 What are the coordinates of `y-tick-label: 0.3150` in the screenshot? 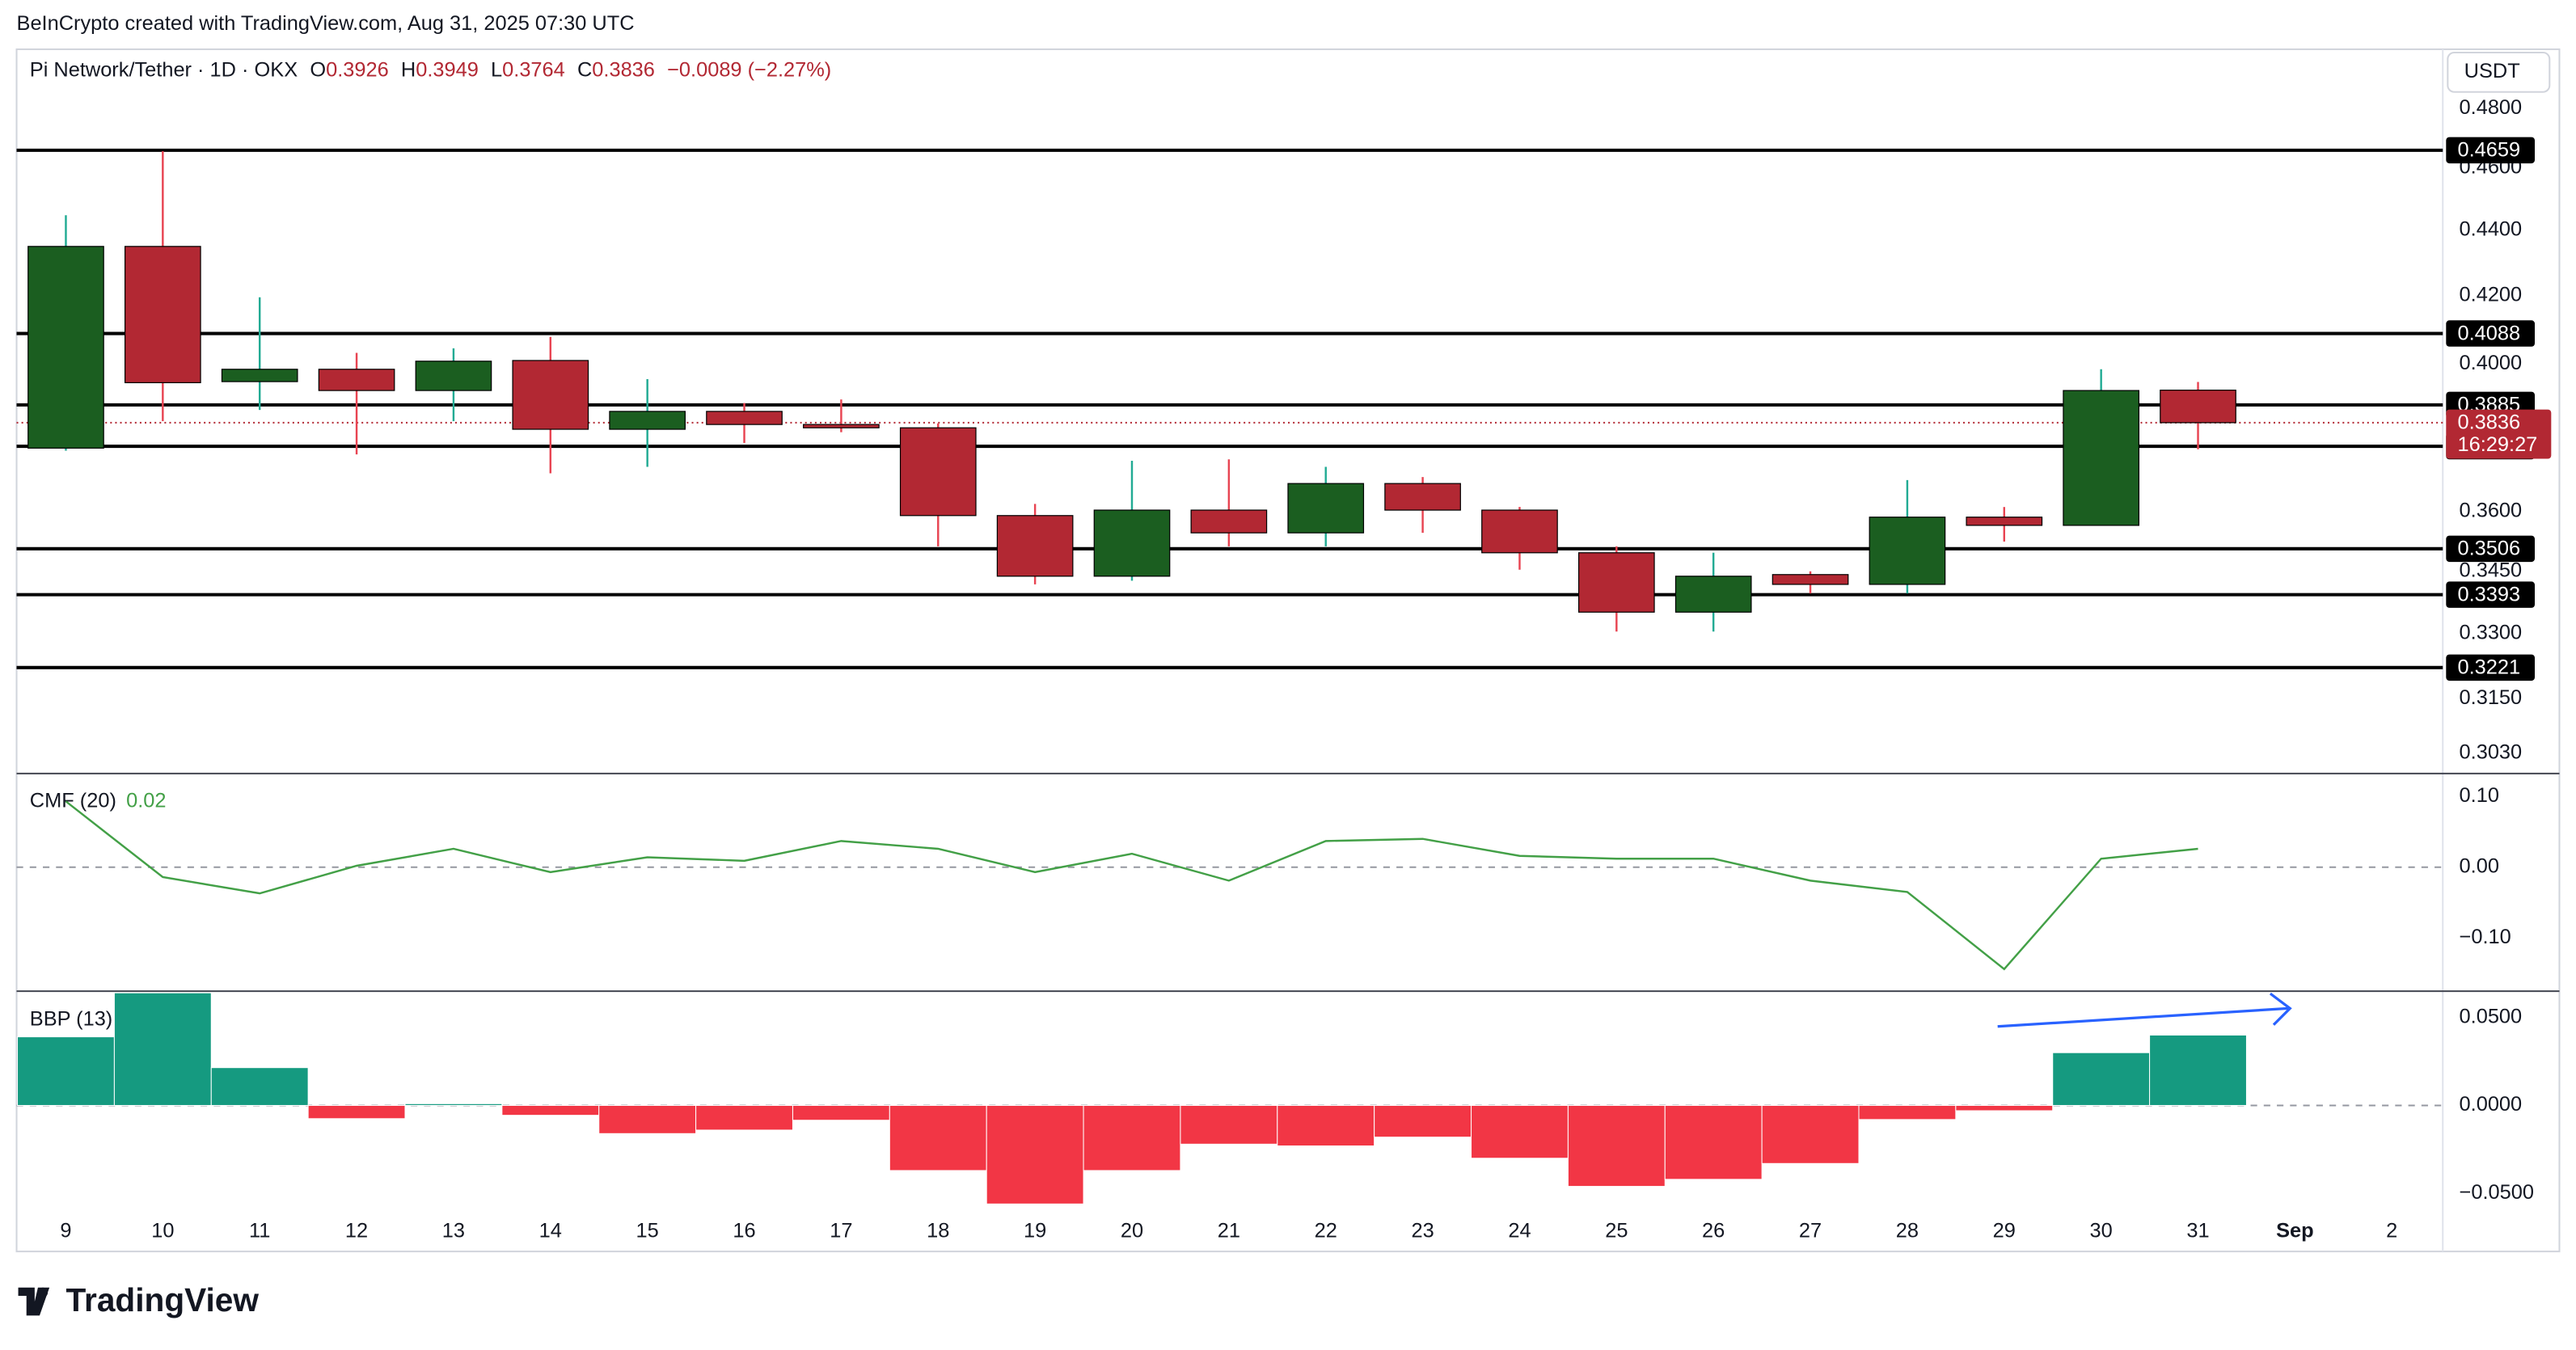 It's located at (2491, 697).